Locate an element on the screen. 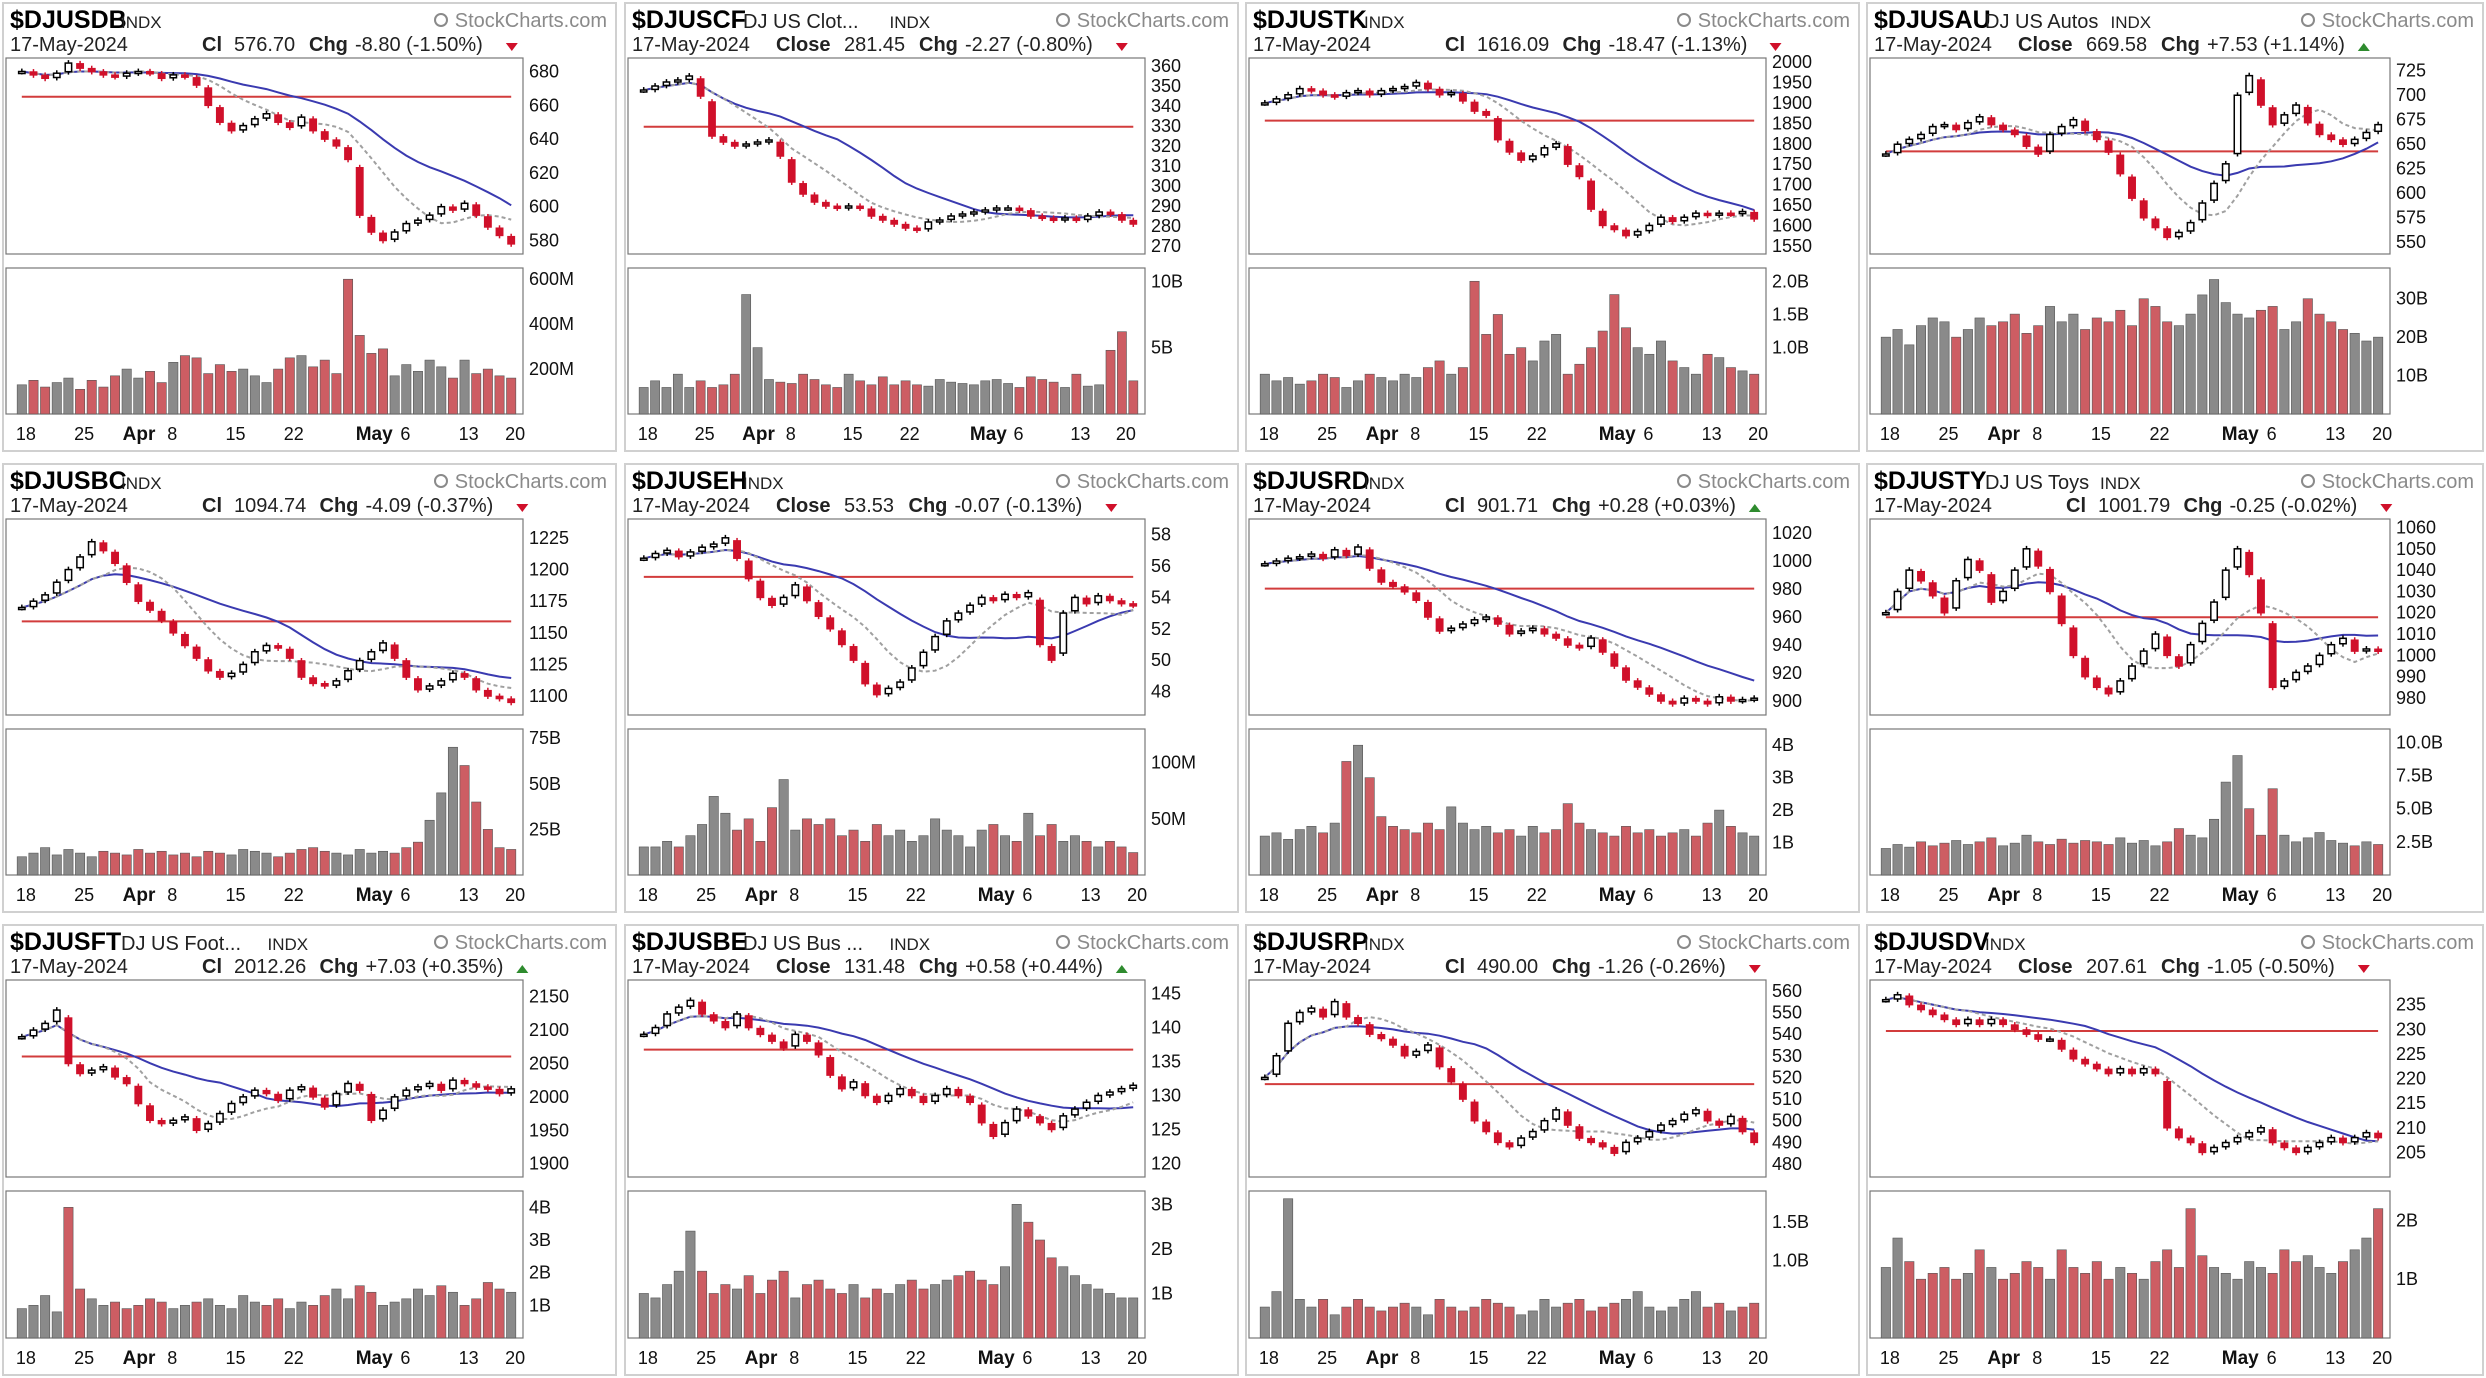  y-tick-label: 900 is located at coordinates (1787, 701).